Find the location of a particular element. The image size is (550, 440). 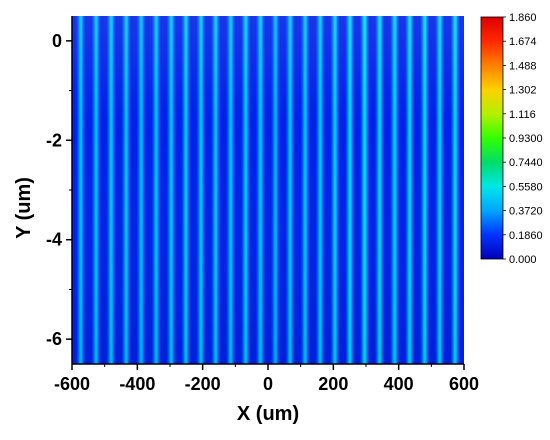

x-tick-label: 0 is located at coordinates (268, 384).